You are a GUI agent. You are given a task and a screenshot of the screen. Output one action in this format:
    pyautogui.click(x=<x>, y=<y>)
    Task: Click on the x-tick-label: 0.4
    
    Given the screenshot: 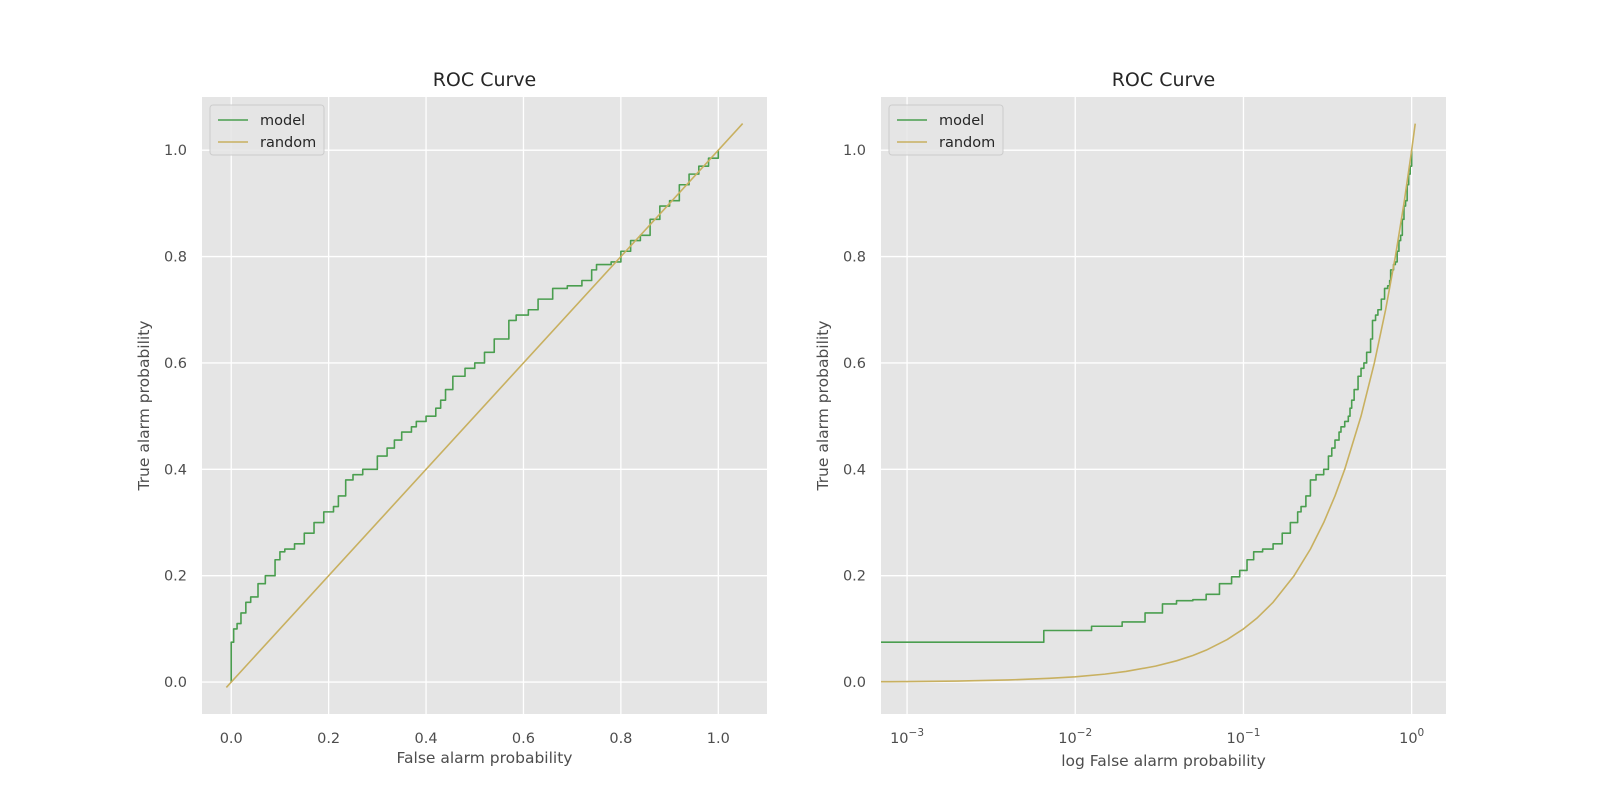 What is the action you would take?
    pyautogui.click(x=426, y=739)
    